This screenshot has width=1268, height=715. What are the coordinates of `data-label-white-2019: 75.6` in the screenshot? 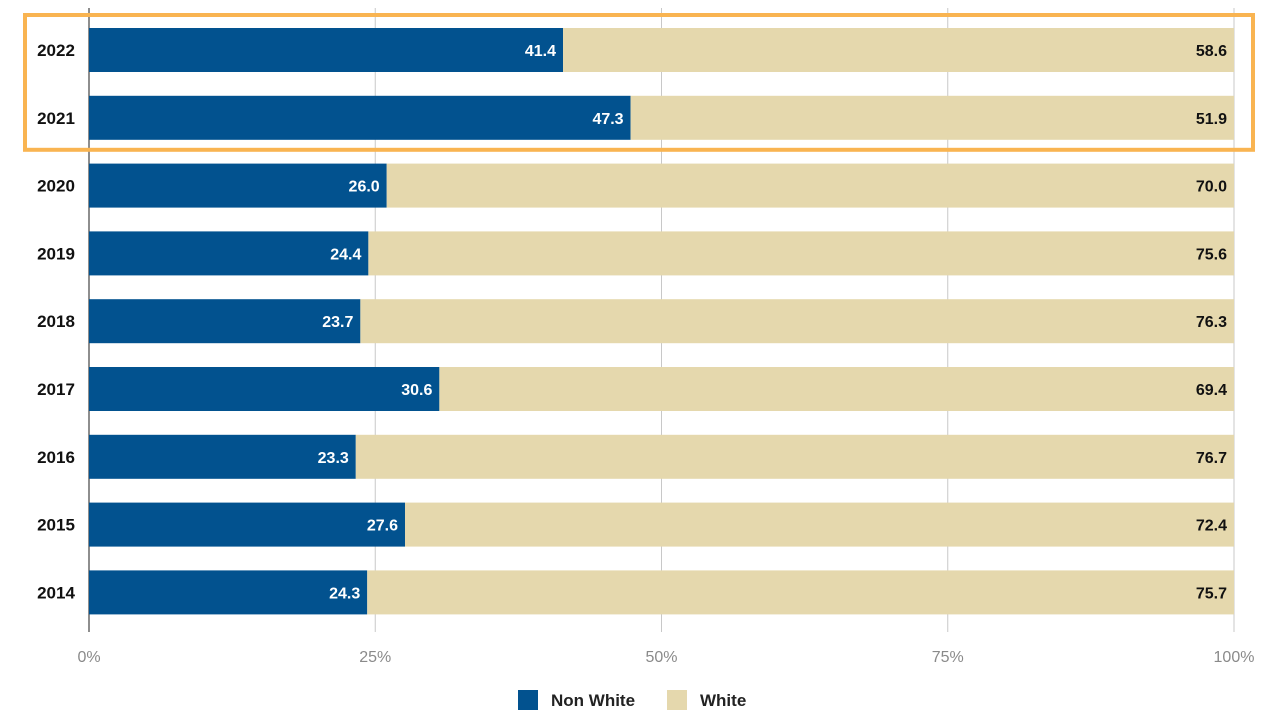 It's located at (1211, 254).